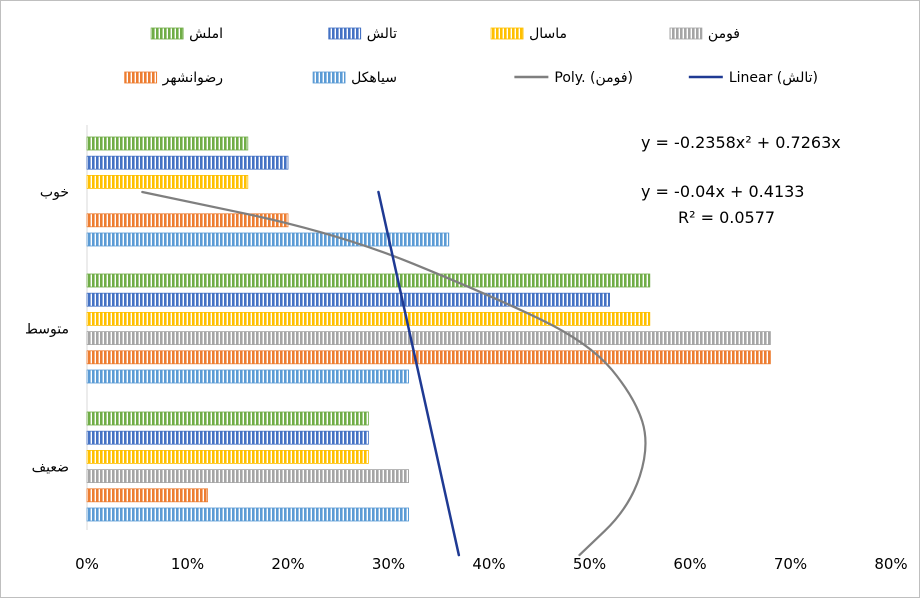  I want to click on legend-label-3: ماسال, so click(548, 34).